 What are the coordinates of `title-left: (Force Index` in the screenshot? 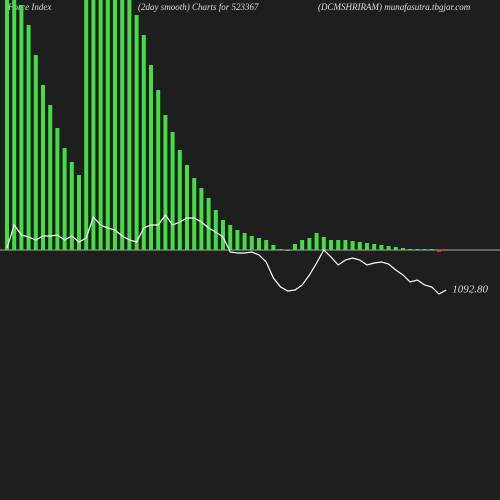 It's located at (28, 7).